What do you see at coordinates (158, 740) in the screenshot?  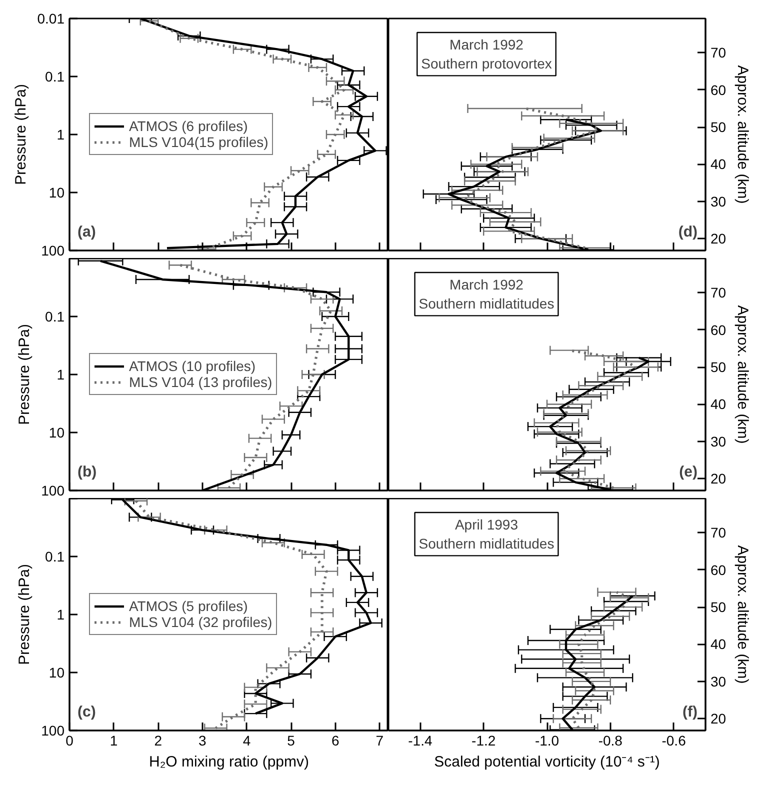 I see `x-tick-label: 2` at bounding box center [158, 740].